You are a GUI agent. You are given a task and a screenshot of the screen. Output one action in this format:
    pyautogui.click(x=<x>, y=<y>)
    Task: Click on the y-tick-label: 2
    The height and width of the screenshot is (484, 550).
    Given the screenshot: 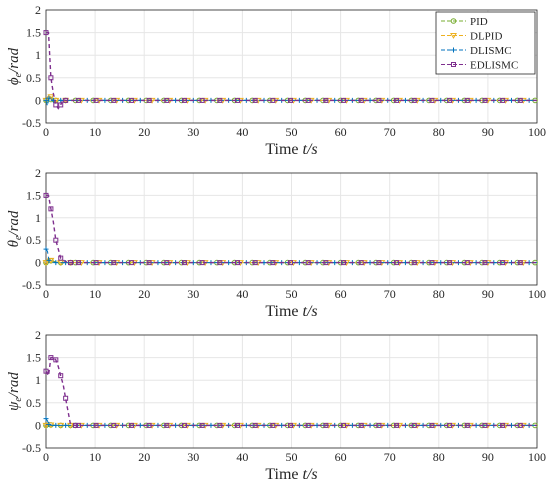 What is the action you would take?
    pyautogui.click(x=38, y=10)
    